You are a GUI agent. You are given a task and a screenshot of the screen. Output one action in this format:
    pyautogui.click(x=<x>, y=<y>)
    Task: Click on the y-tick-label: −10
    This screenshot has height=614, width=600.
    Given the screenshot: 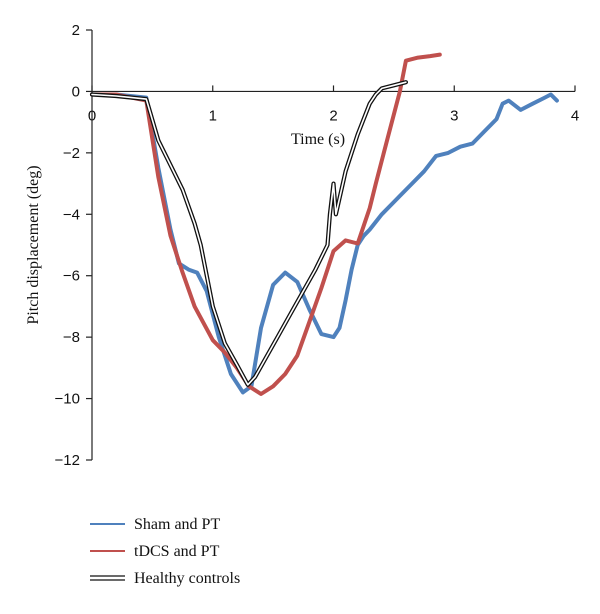 What is the action you would take?
    pyautogui.click(x=67, y=399)
    